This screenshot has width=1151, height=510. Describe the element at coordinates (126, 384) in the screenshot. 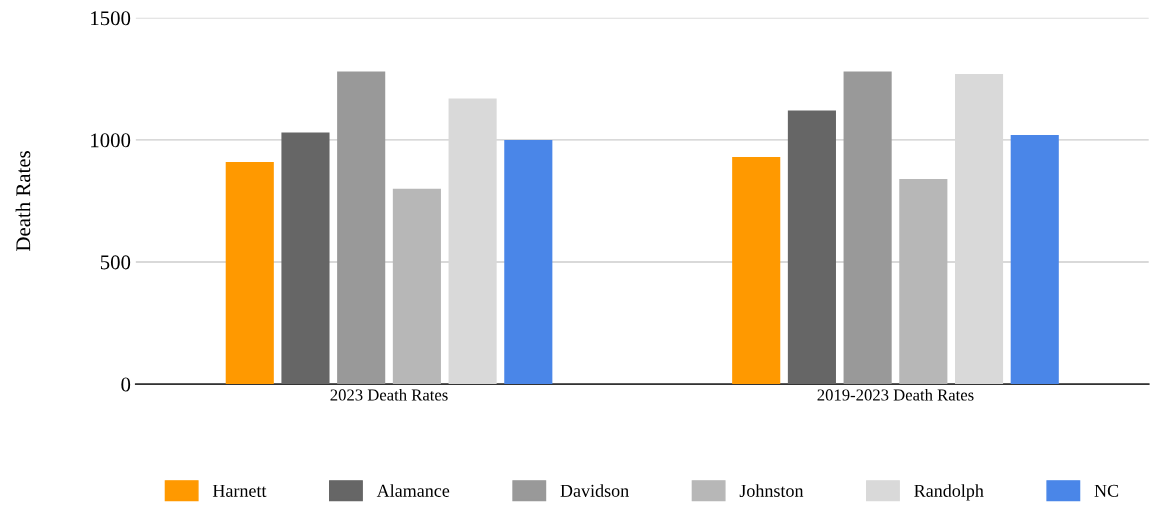

I see `y-tick-label: 0` at that location.